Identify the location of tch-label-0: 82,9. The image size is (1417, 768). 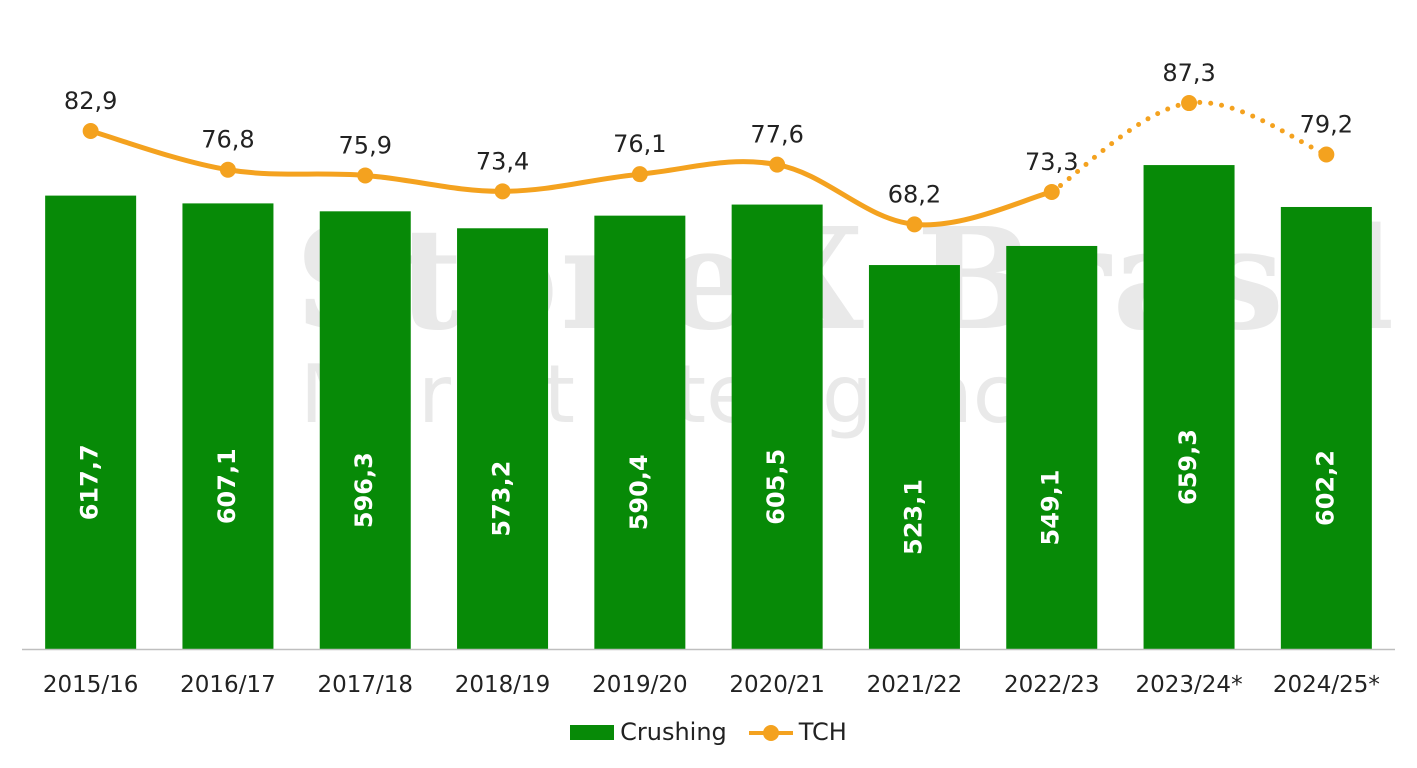
(90, 101).